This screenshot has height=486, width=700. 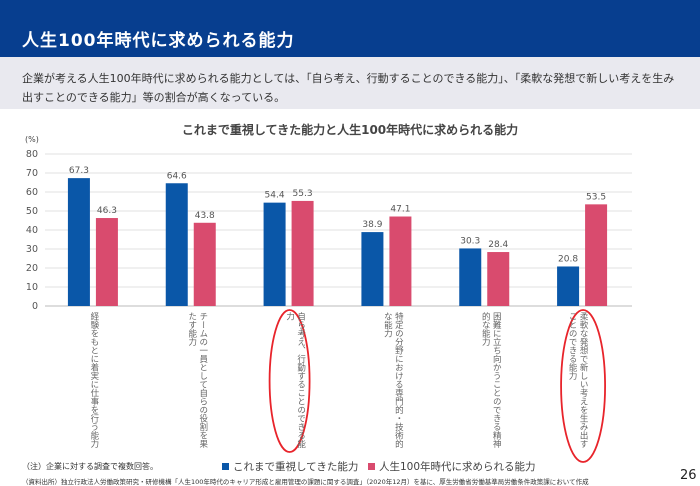 I want to click on data-label: 55.3, so click(x=303, y=194).